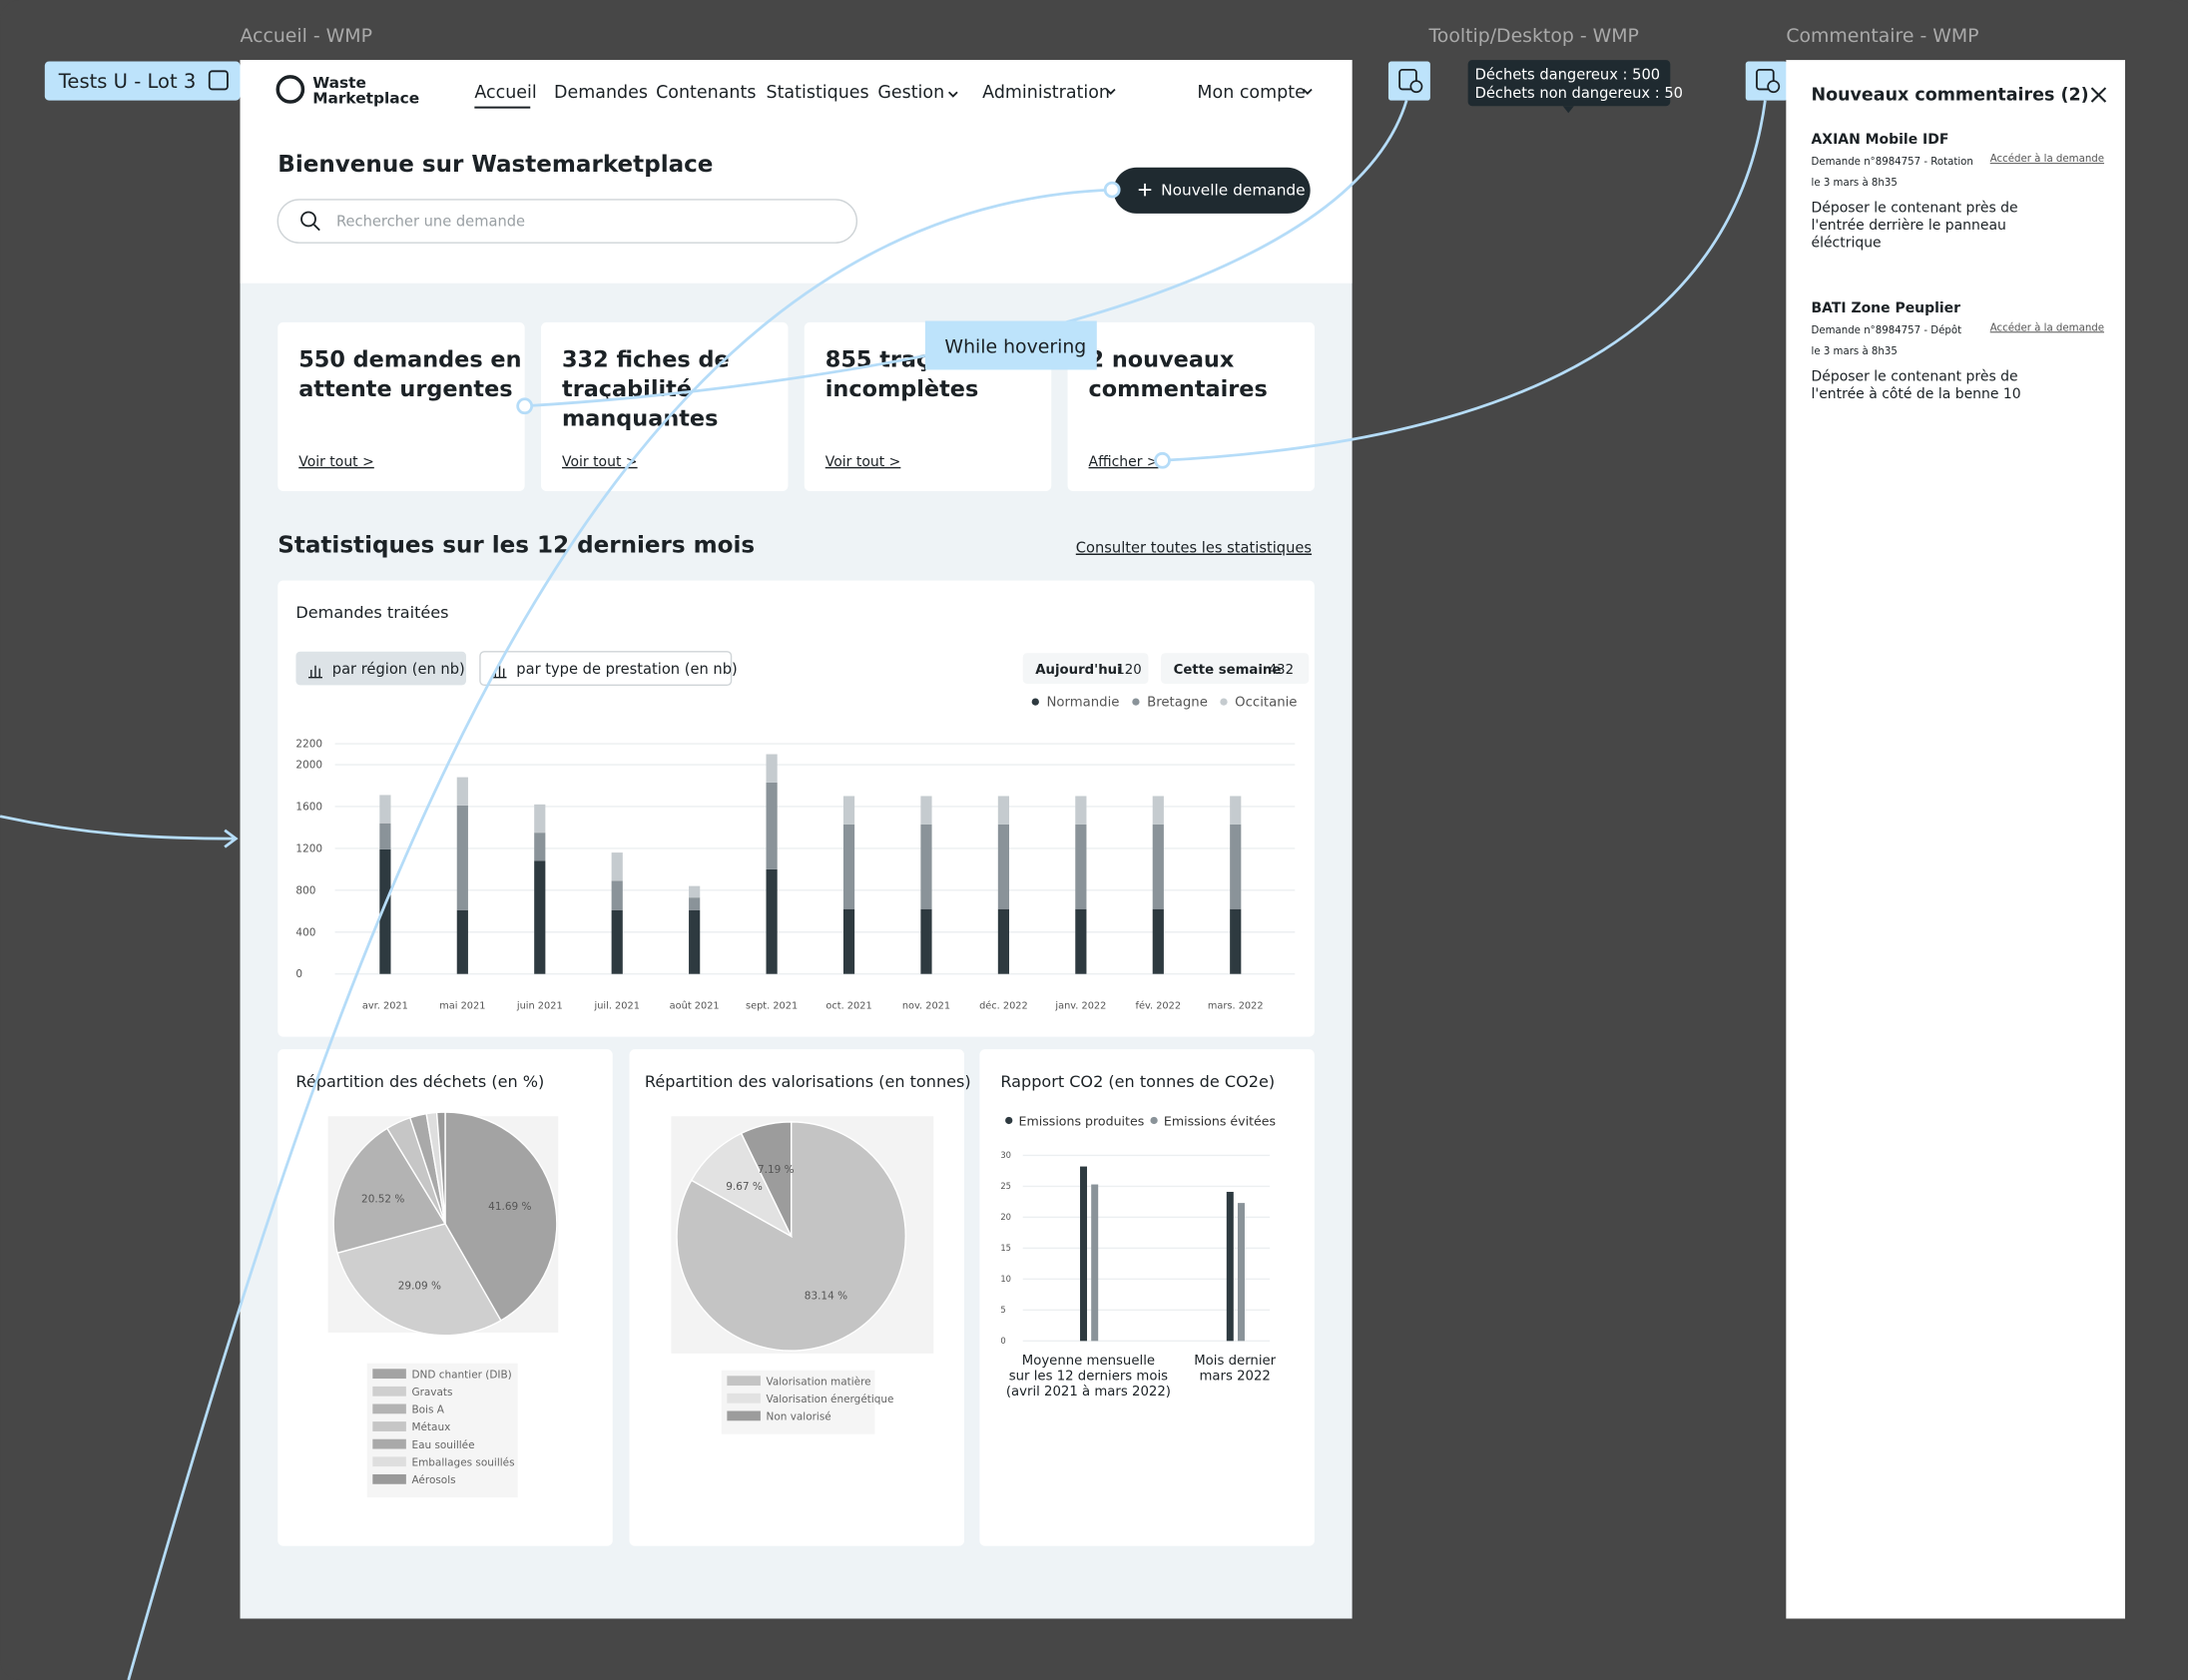 The image size is (2188, 1680). What do you see at coordinates (516, 546) in the screenshot?
I see `stats-title: Statistiques sur les 12 derniers mois` at bounding box center [516, 546].